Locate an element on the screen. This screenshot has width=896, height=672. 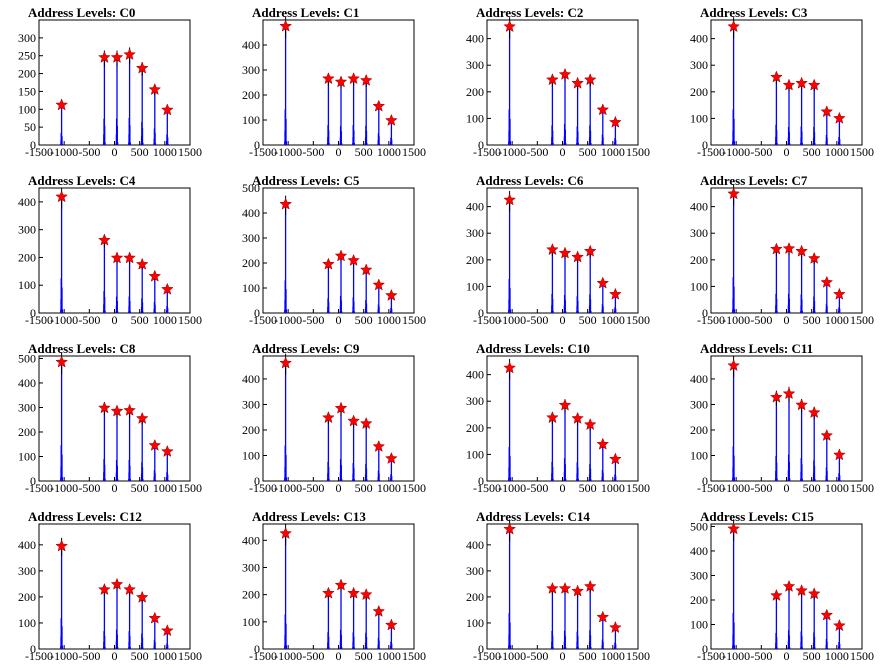
x-tick-label: -1500 is located at coordinates (263, 320).